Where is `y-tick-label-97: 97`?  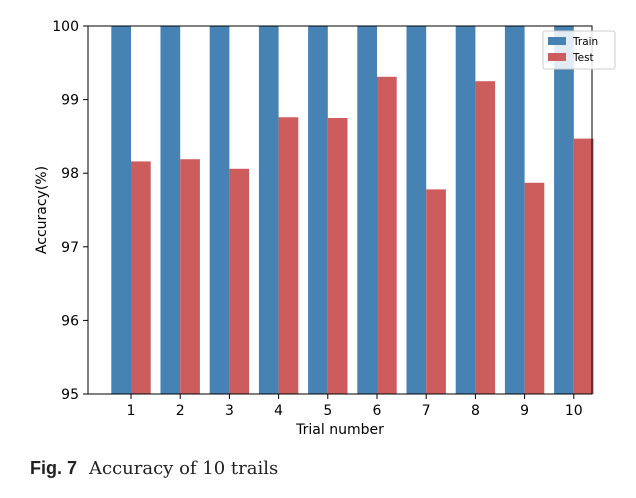 y-tick-label-97: 97 is located at coordinates (70, 248).